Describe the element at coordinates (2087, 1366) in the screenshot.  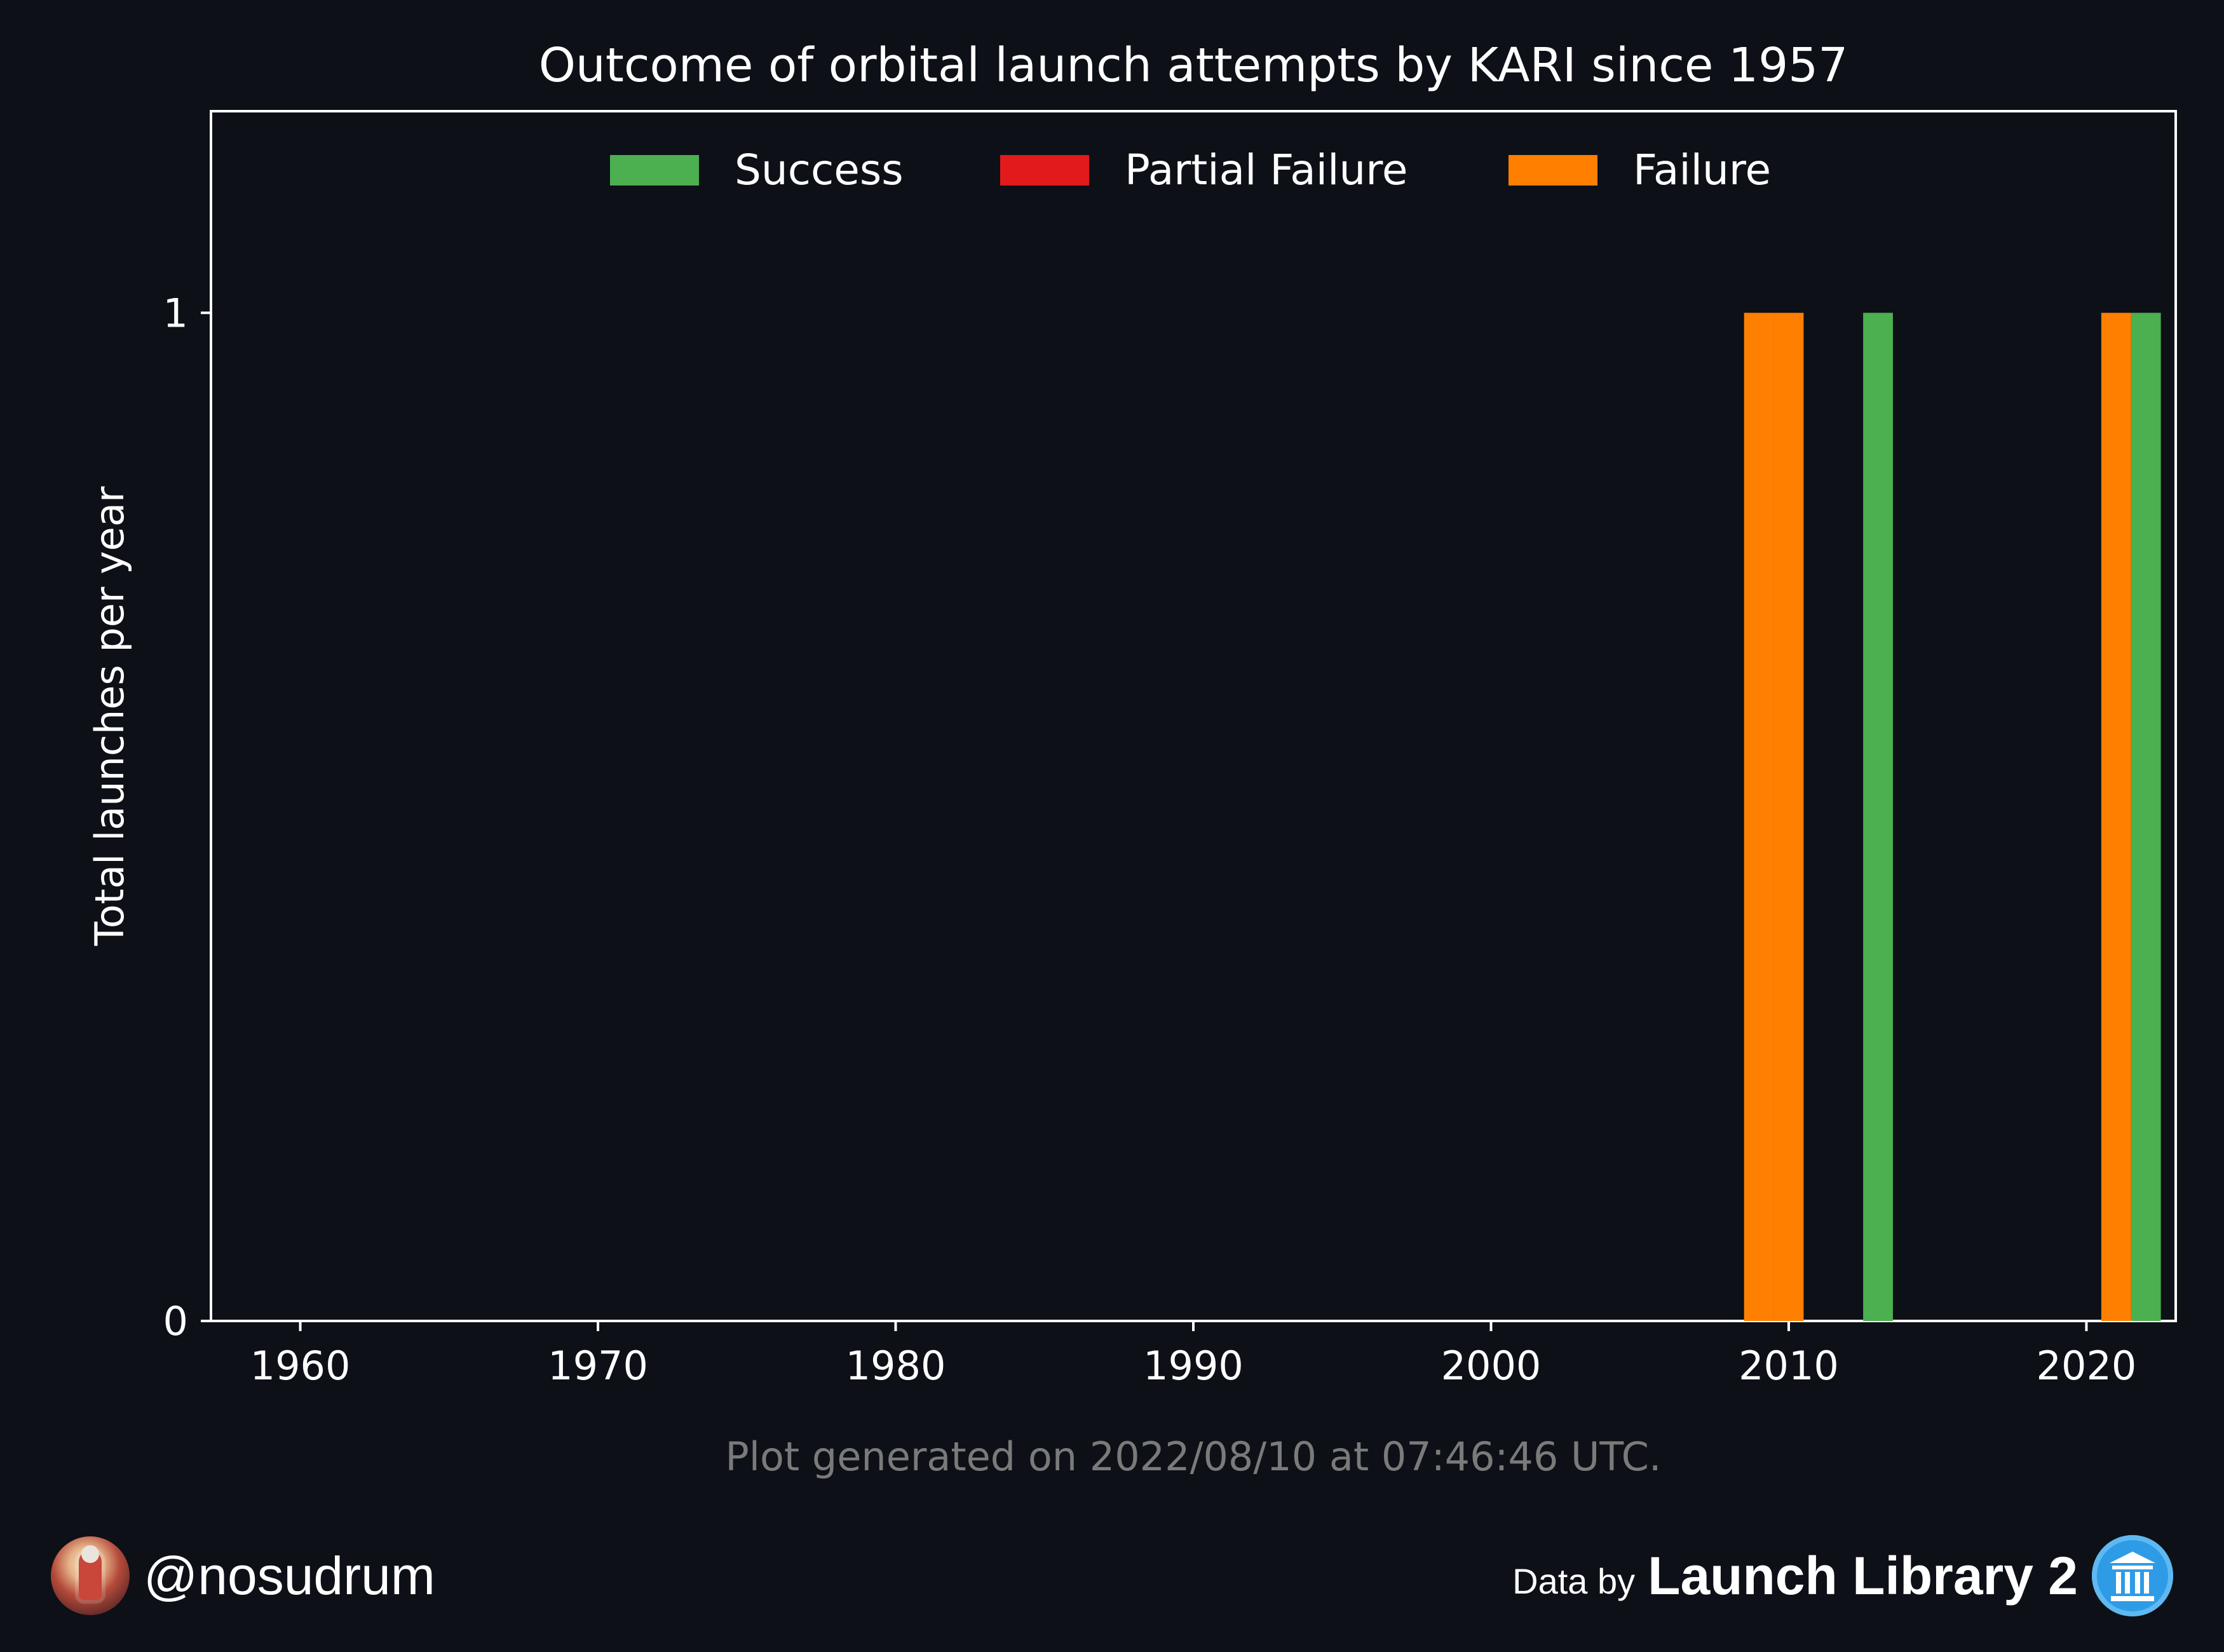
I see `x-tick-label: 2020` at that location.